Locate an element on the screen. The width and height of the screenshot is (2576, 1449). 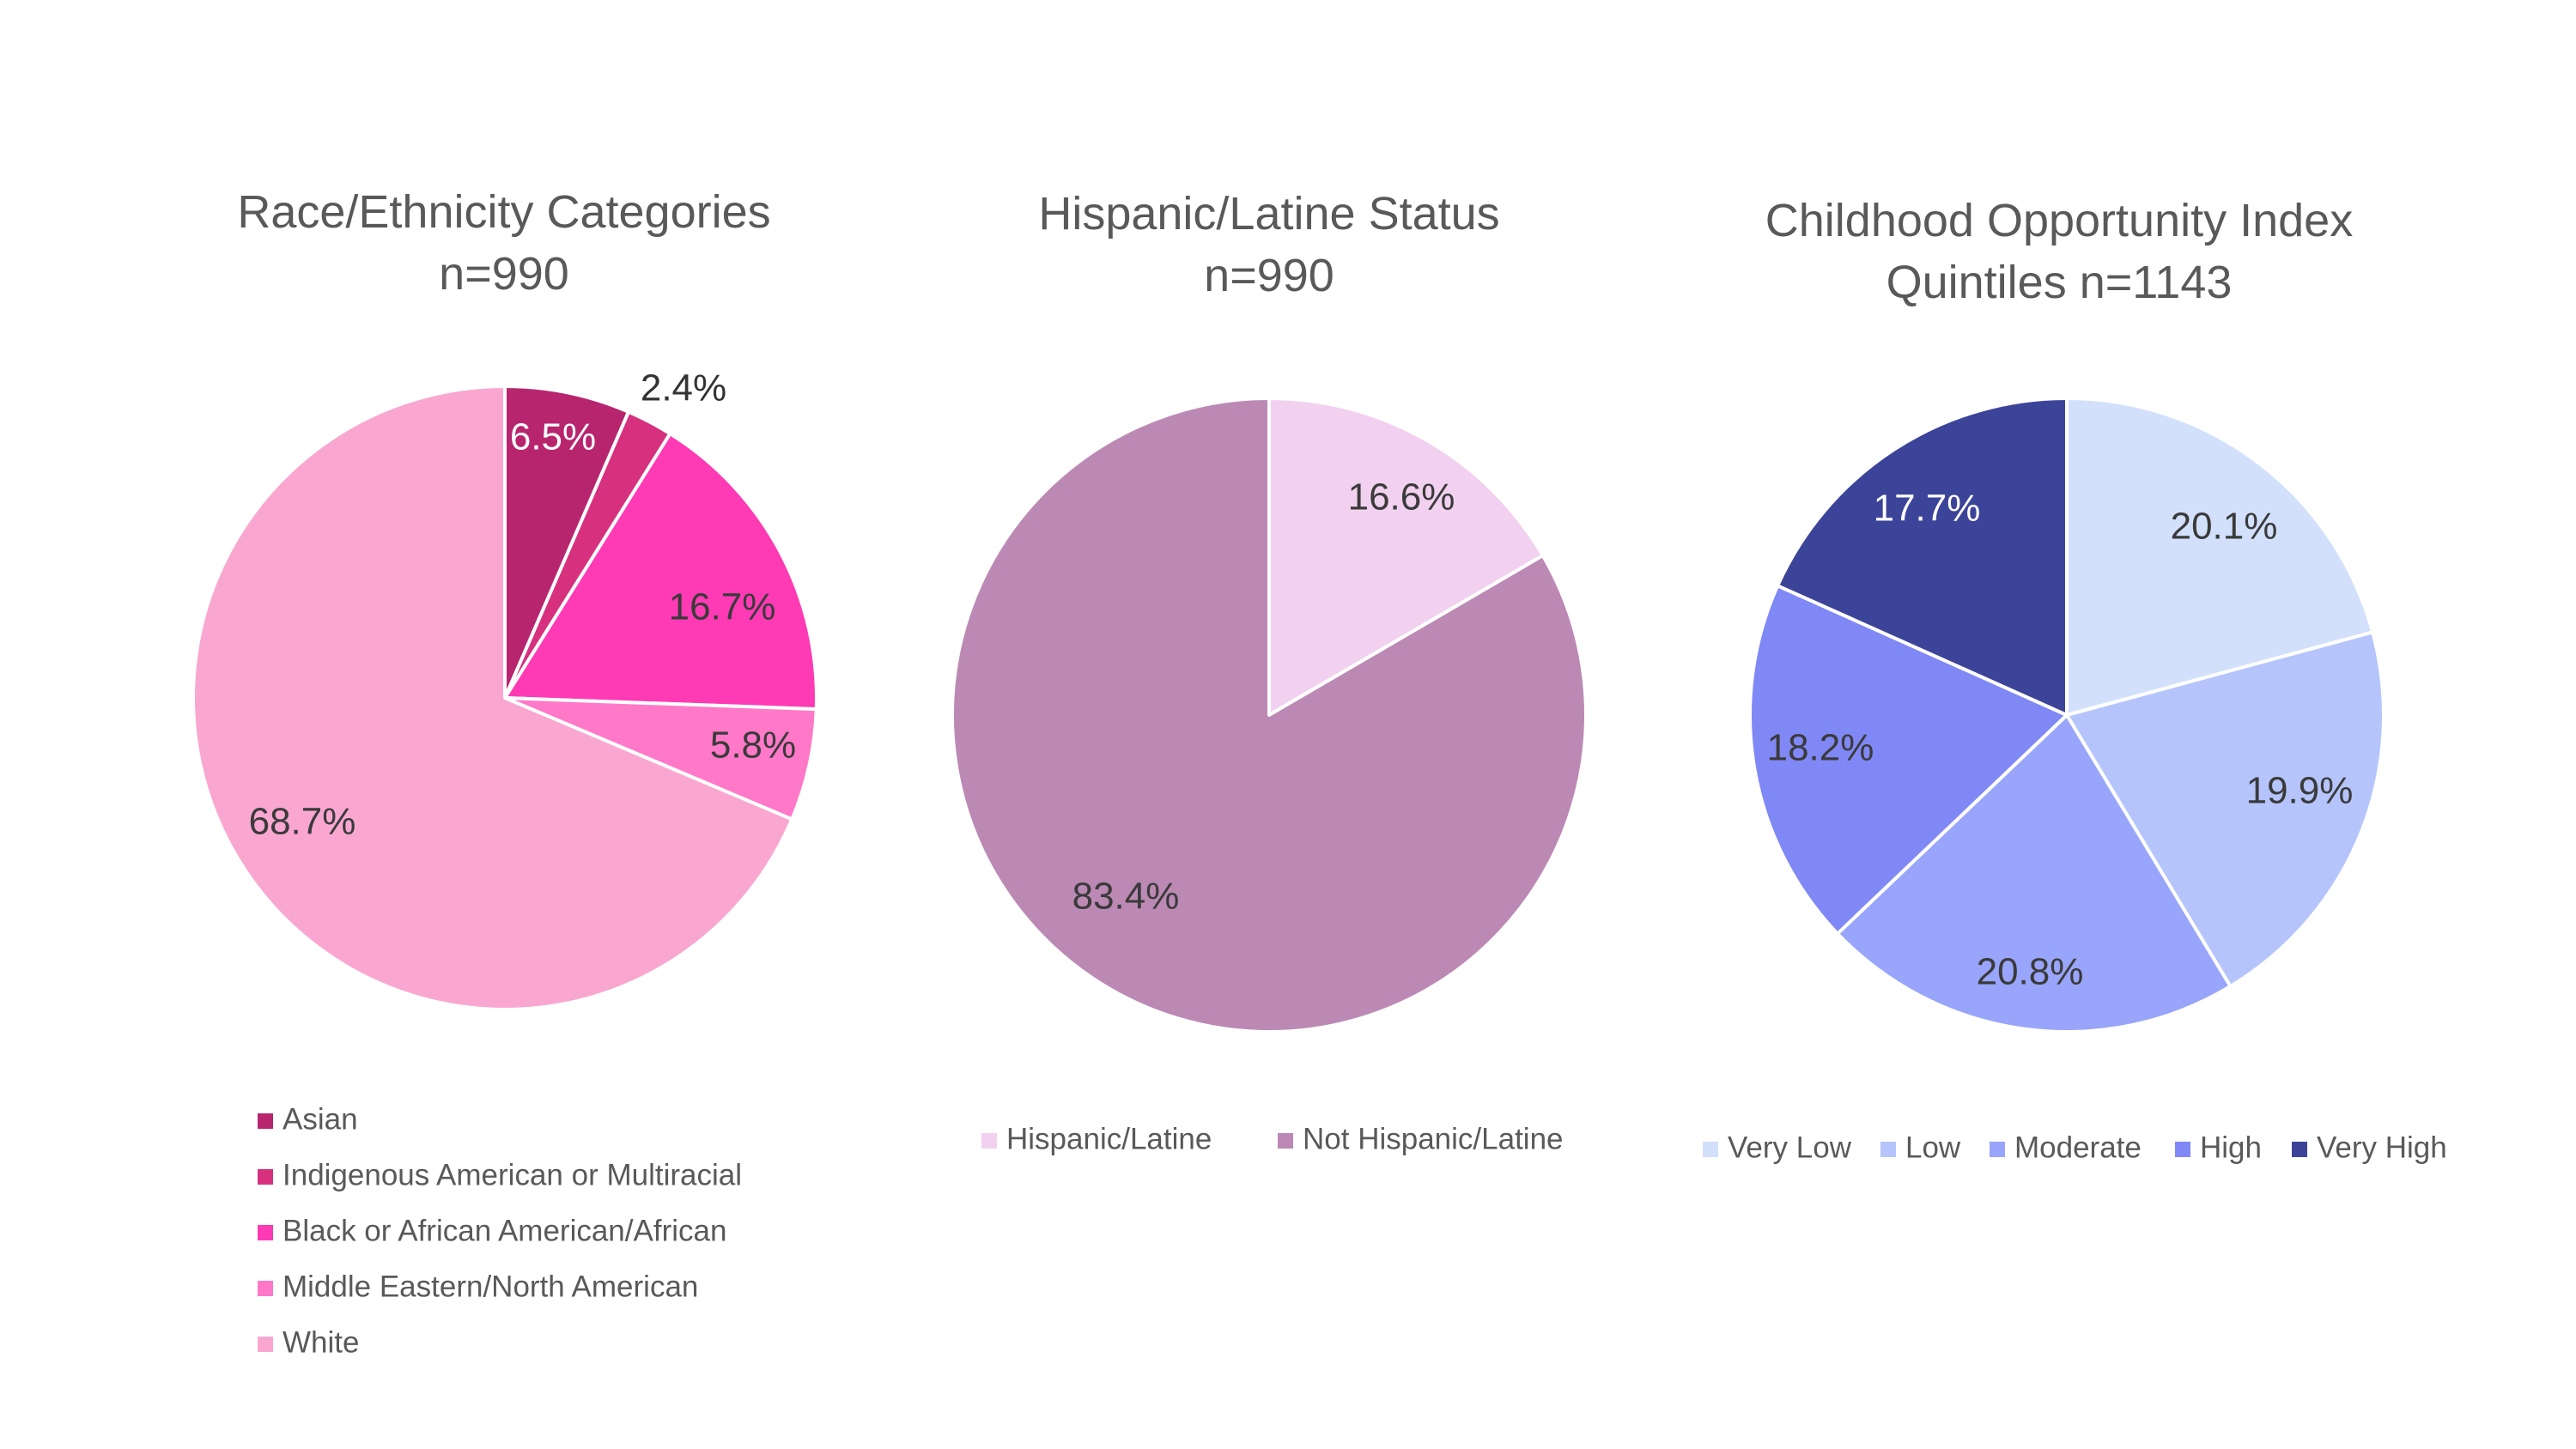
hispanic-data-label-hispanic-latine: 16.6% is located at coordinates (1401, 497).